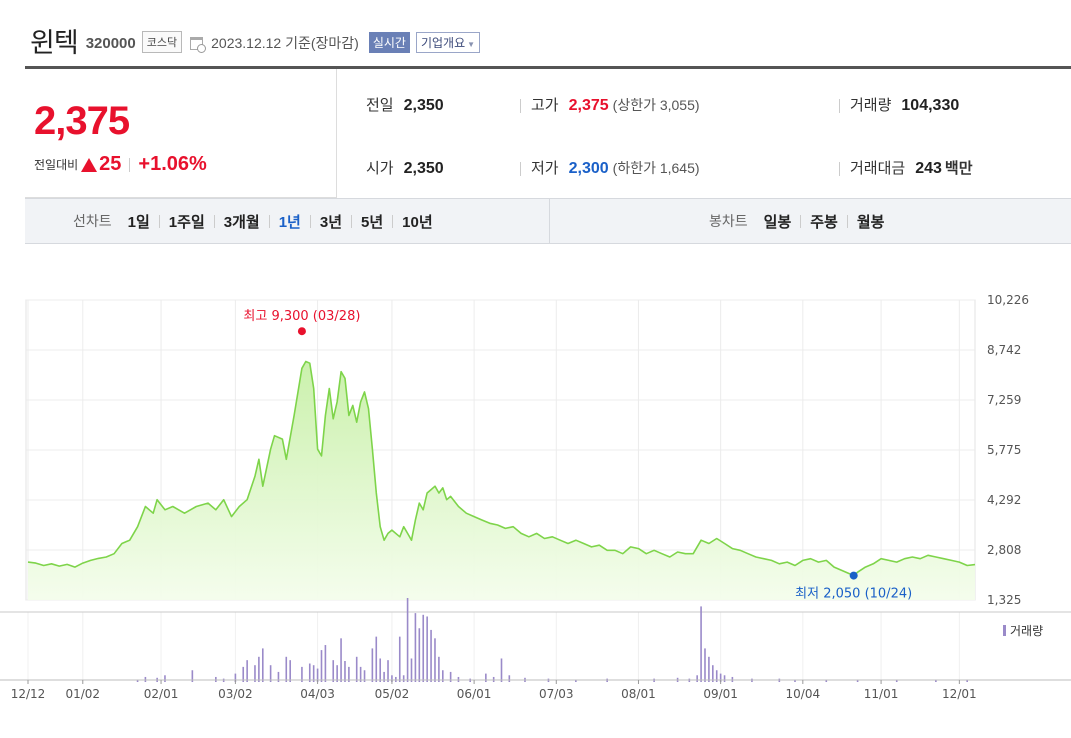 This screenshot has width=1071, height=738. Describe the element at coordinates (1004, 450) in the screenshot. I see `y-tick-label: 5,775` at that location.